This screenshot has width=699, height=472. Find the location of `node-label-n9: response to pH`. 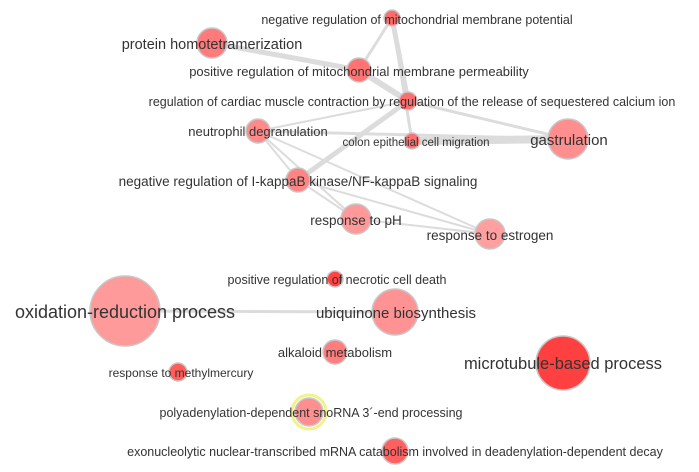

node-label-n9: response to pH is located at coordinates (356, 220).